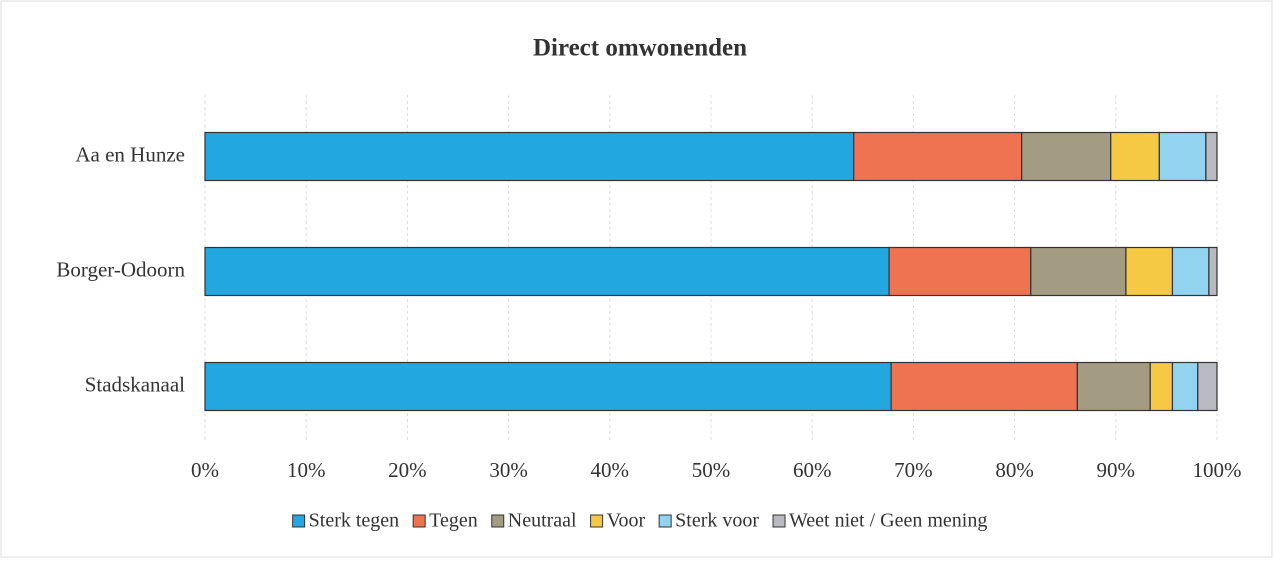 The height and width of the screenshot is (563, 1273). I want to click on legend-label: Tegen, so click(453, 521).